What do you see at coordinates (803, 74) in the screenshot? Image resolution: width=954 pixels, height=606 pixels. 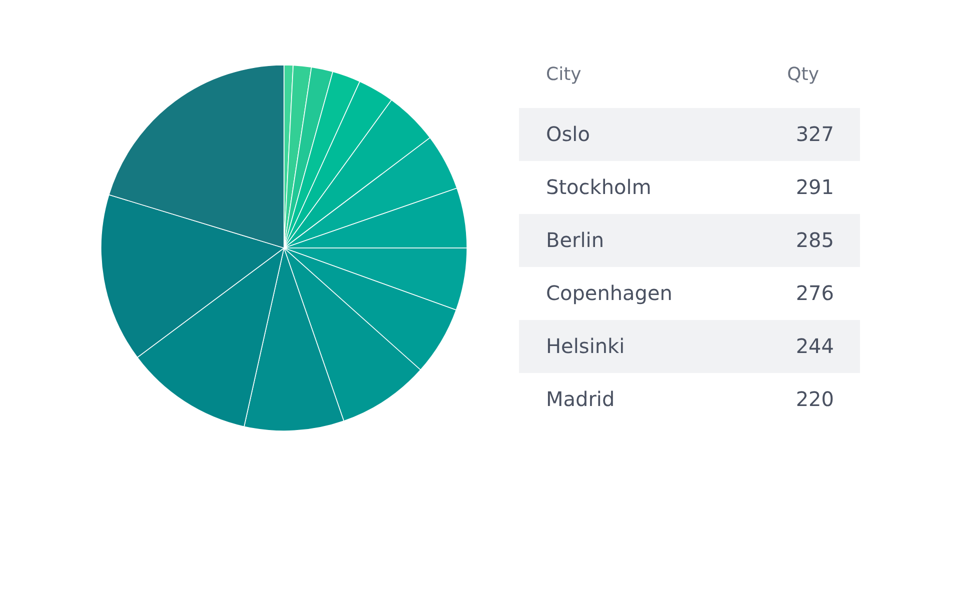 I see `text: Qty` at bounding box center [803, 74].